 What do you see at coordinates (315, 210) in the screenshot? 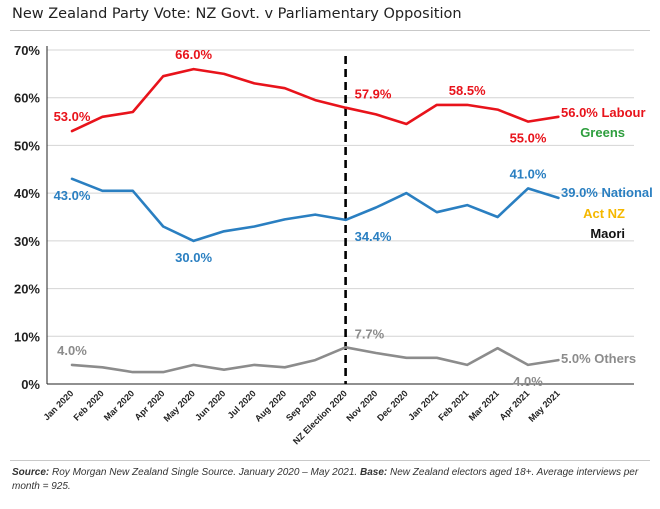
I see `national-series-line` at bounding box center [315, 210].